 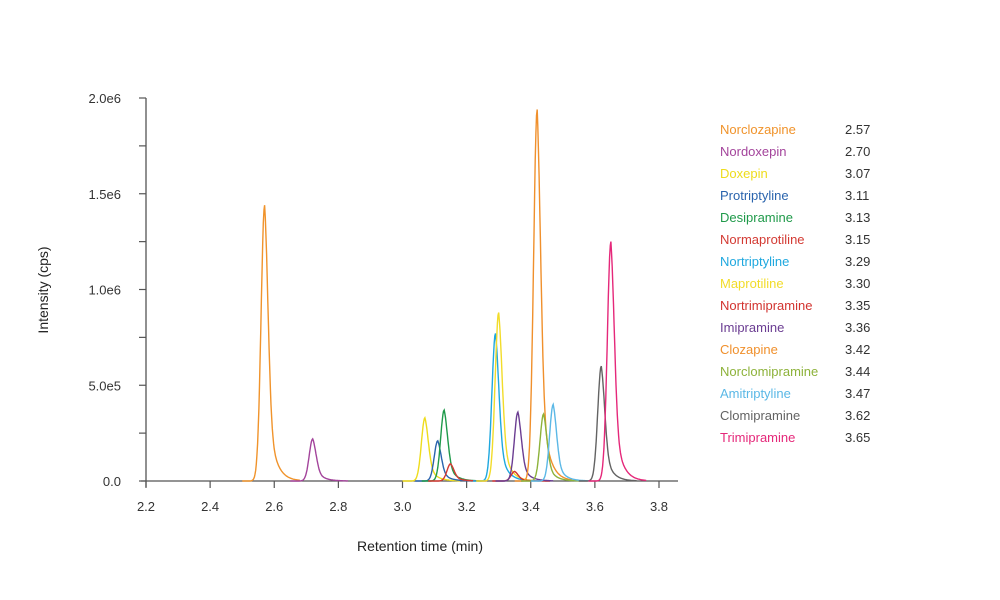 What do you see at coordinates (795, 265) in the screenshot?
I see `legend-entry: Nortriptyline 3.29` at bounding box center [795, 265].